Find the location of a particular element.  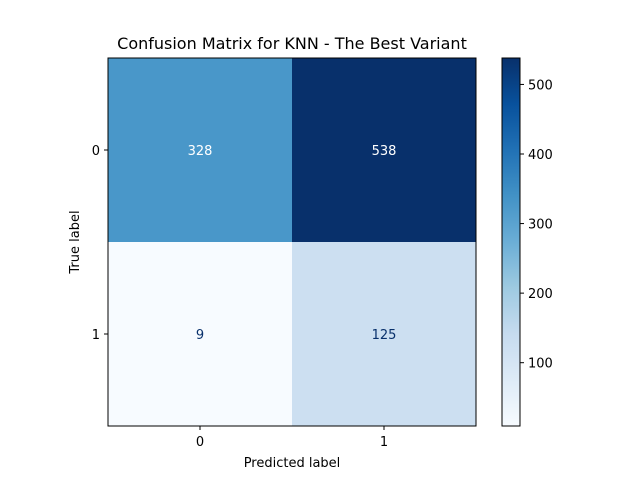

y-tick-label: 1 is located at coordinates (96, 335).